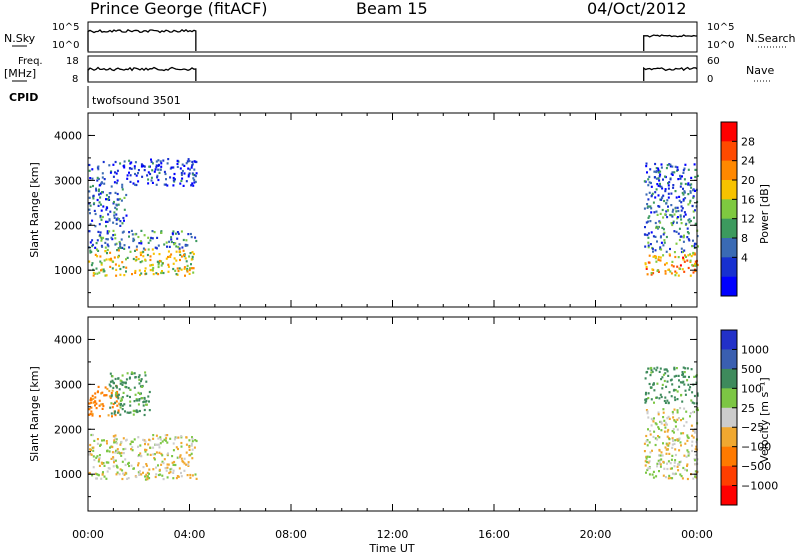  Describe the element at coordinates (291, 534) in the screenshot. I see `x-tick-label: 08:00` at that location.